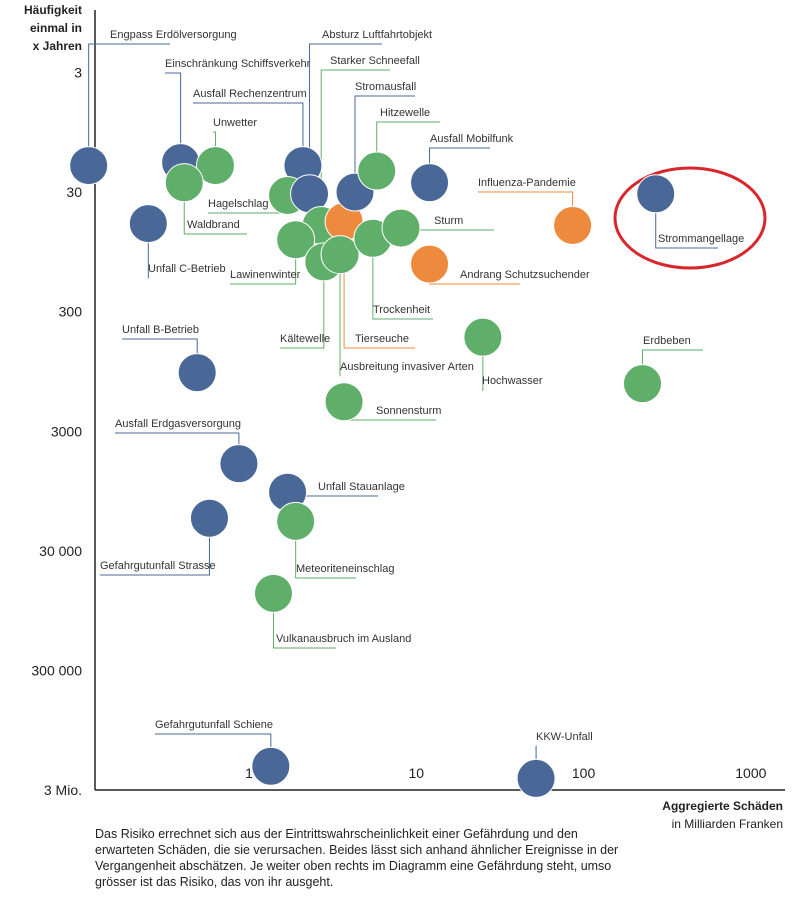  What do you see at coordinates (448, 221) in the screenshot?
I see `point-label: Sturm` at bounding box center [448, 221].